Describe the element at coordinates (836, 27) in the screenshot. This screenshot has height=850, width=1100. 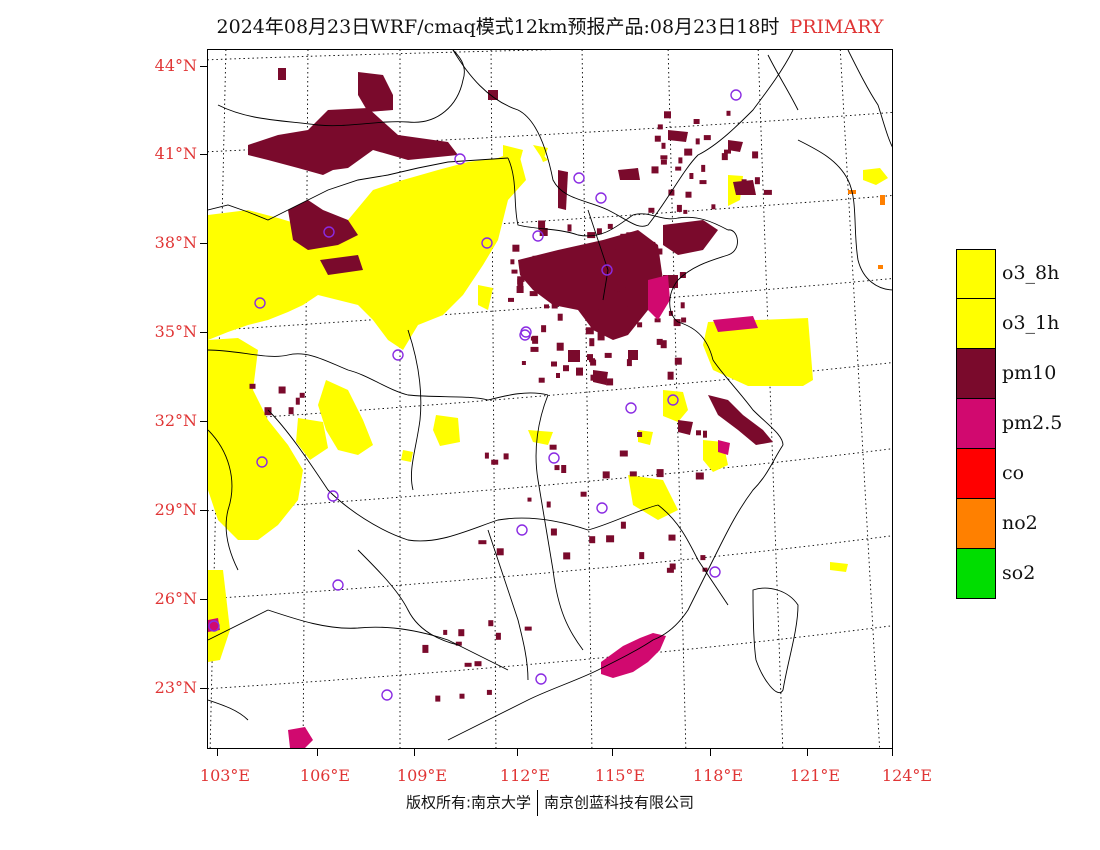
I see `title-tag: PRIMARY` at that location.